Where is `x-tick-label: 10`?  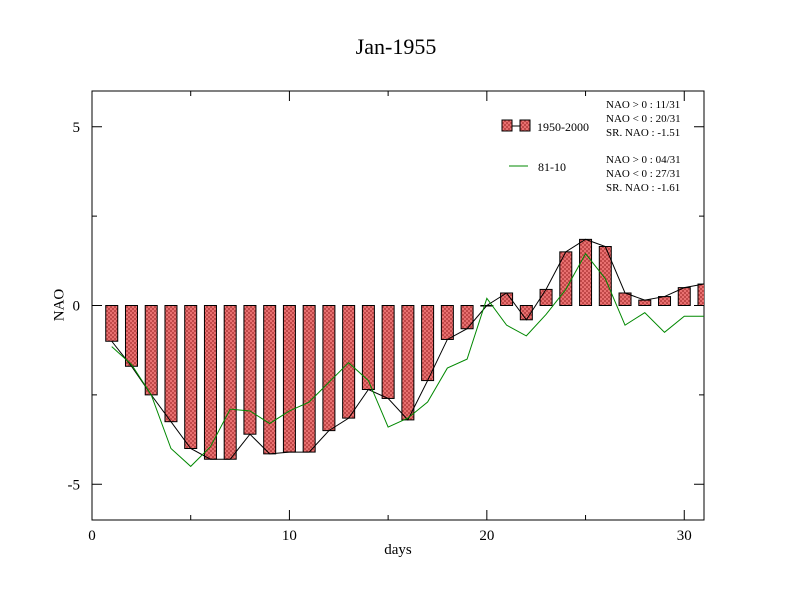 x-tick-label: 10 is located at coordinates (289, 536).